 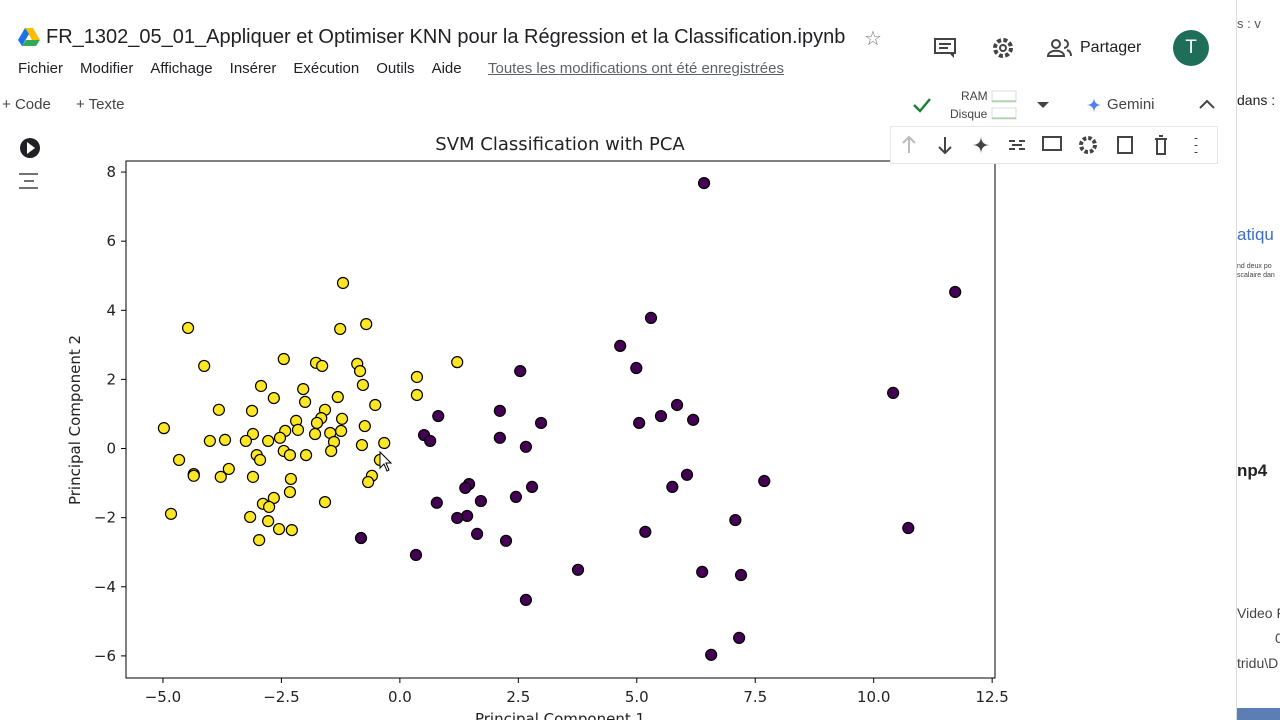 What do you see at coordinates (1088, 145) in the screenshot?
I see `cell-settings` at bounding box center [1088, 145].